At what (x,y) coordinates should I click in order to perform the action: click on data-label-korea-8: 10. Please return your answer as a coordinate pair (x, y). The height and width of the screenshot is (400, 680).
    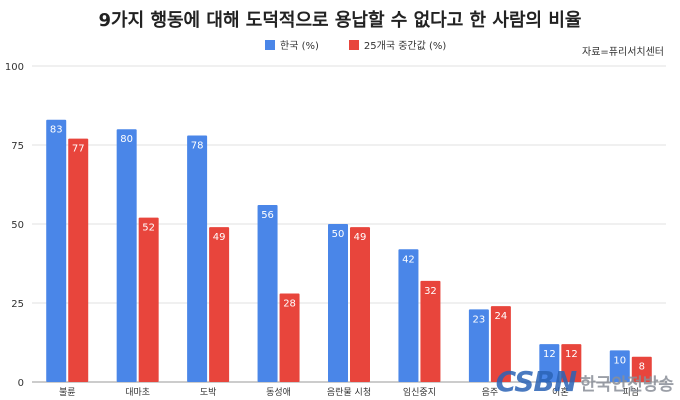
    Looking at the image, I should click on (619, 360).